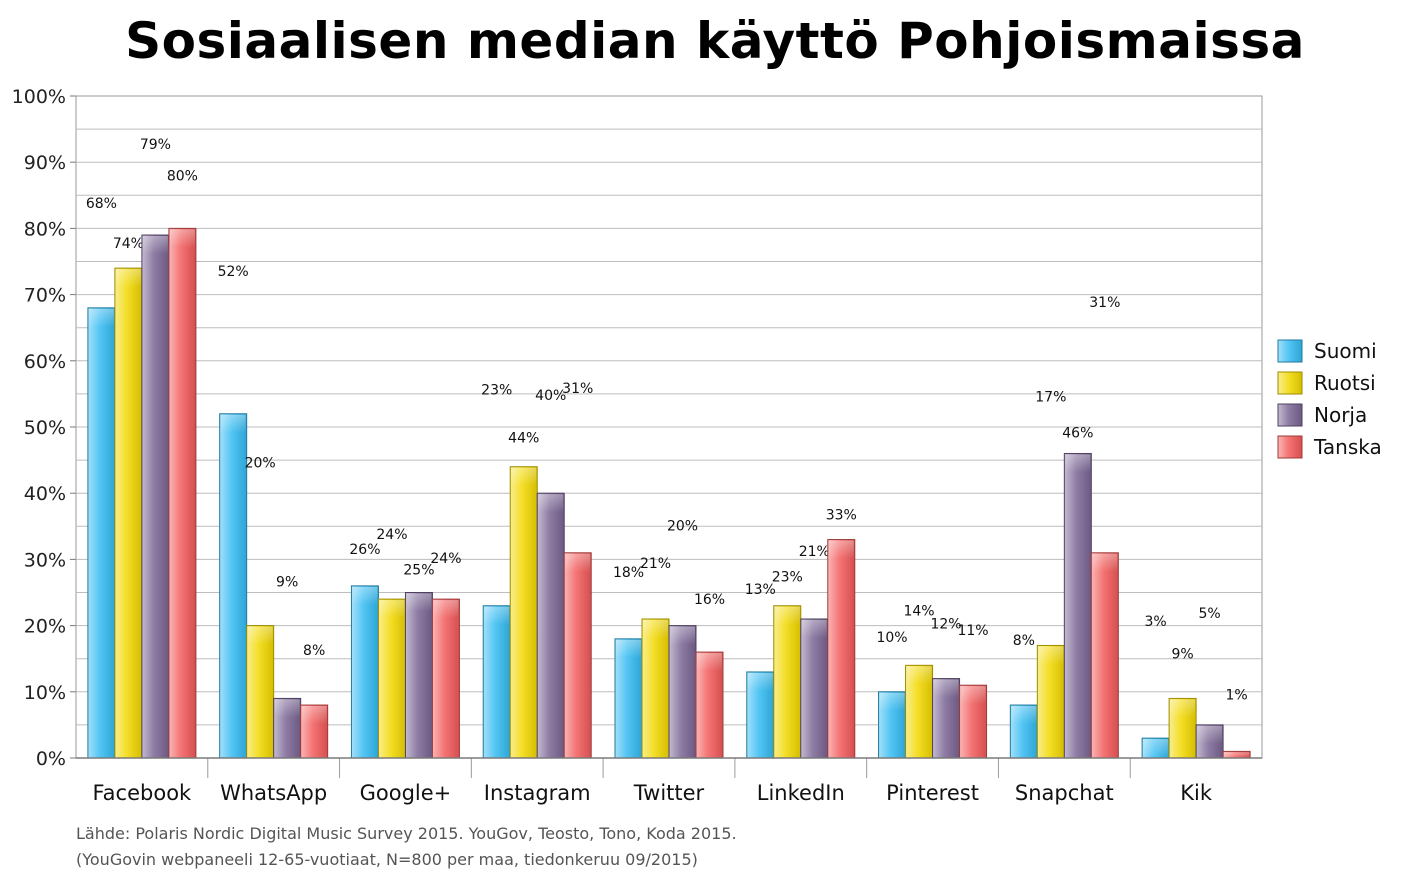  Describe the element at coordinates (550, 625) in the screenshot. I see `bar-norja-instagram` at that location.